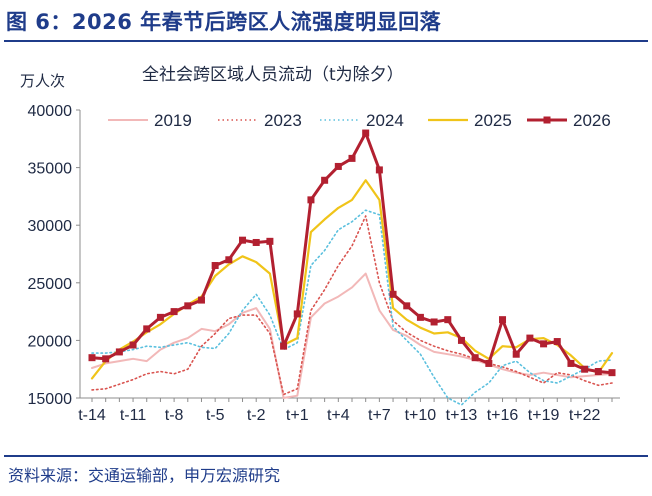 Image resolution: width=652 pixels, height=496 pixels. Describe the element at coordinates (585, 415) in the screenshot. I see `x-tick-label: t+22` at that location.